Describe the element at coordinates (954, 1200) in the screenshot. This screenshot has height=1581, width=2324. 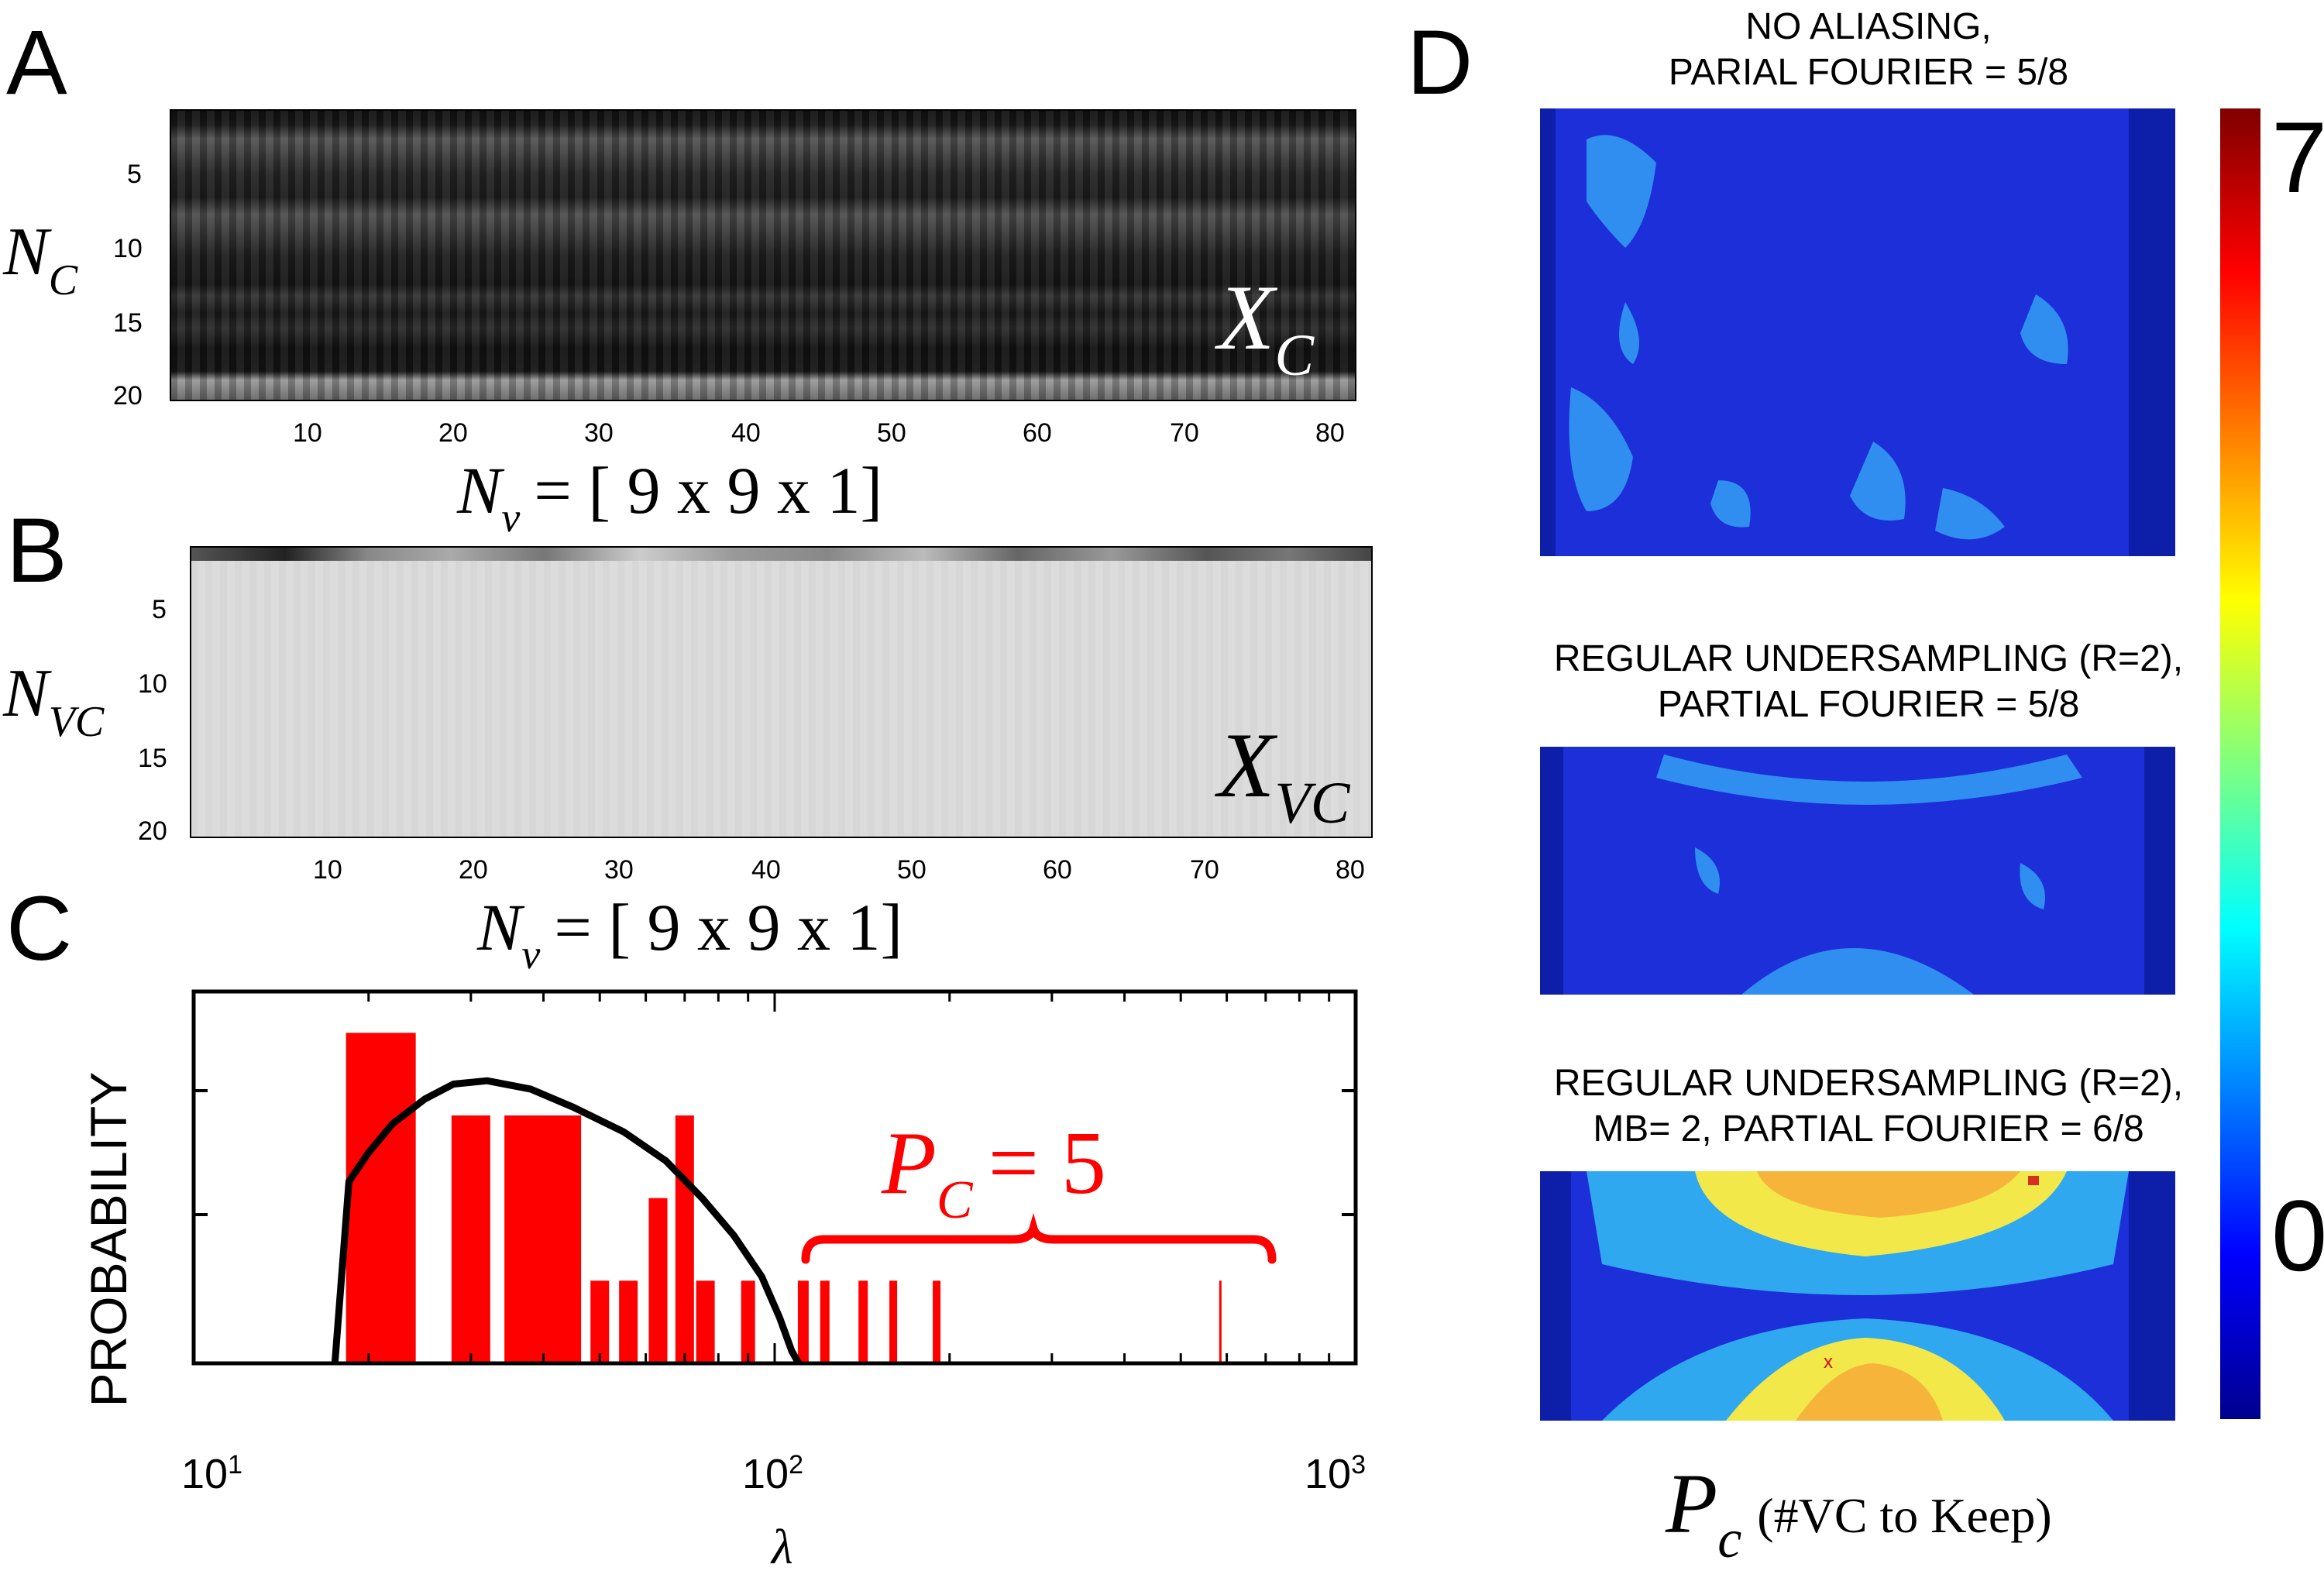
I see `panel-c-annotation-sub: C` at that location.